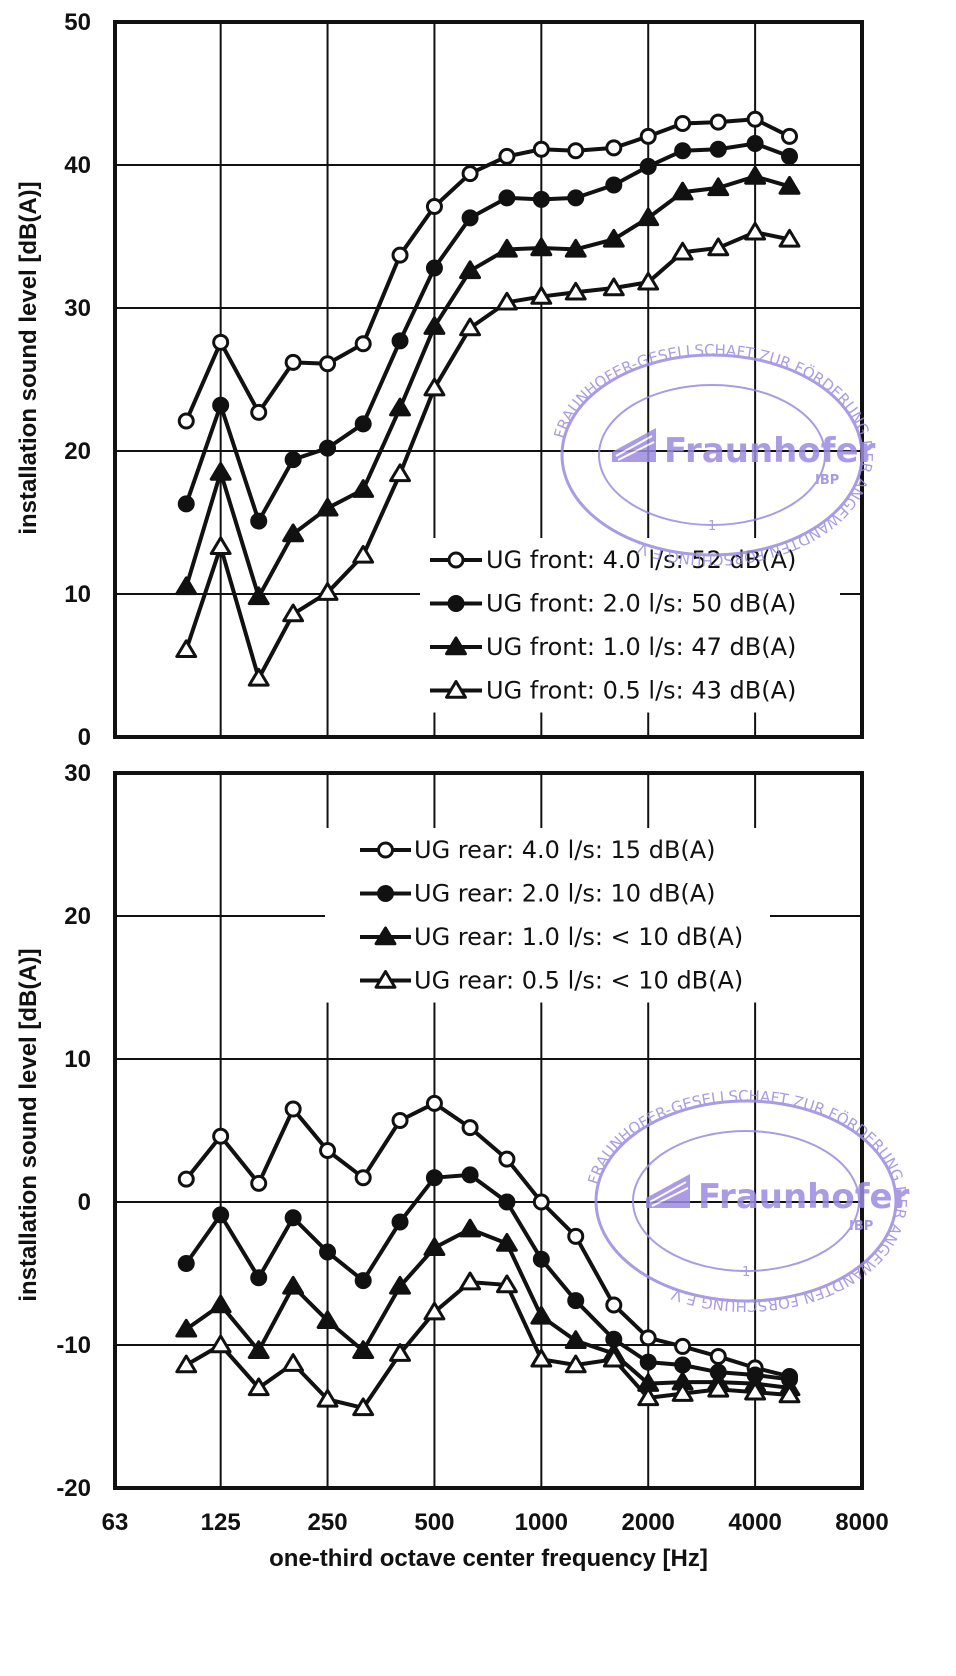 The width and height of the screenshot is (956, 1676). Describe the element at coordinates (541, 1522) in the screenshot. I see `x-tick-label: 1000` at that location.